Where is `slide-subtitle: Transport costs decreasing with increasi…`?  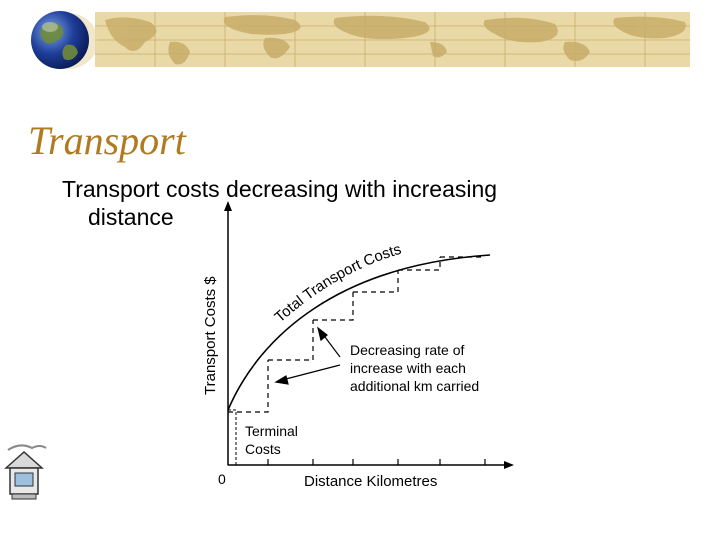 slide-subtitle: Transport costs decreasing with increasi… is located at coordinates (342, 203).